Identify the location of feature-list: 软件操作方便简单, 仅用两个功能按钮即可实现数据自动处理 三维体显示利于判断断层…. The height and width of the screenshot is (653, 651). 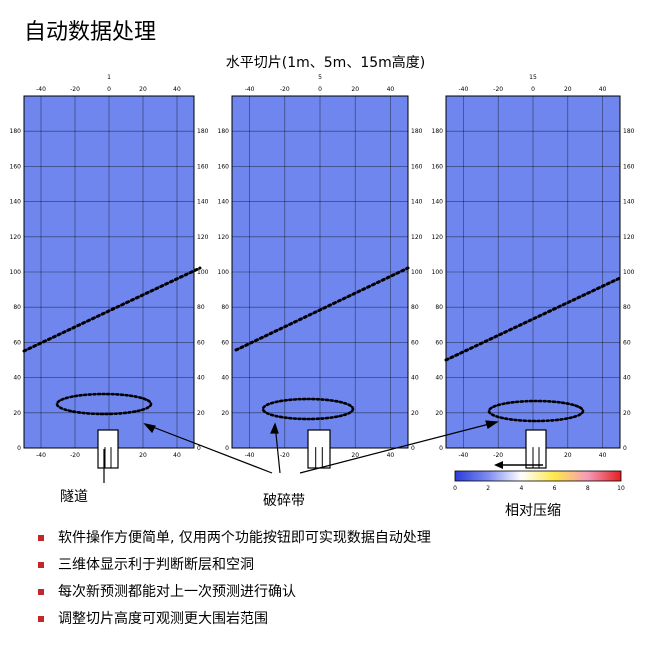
(234, 582).